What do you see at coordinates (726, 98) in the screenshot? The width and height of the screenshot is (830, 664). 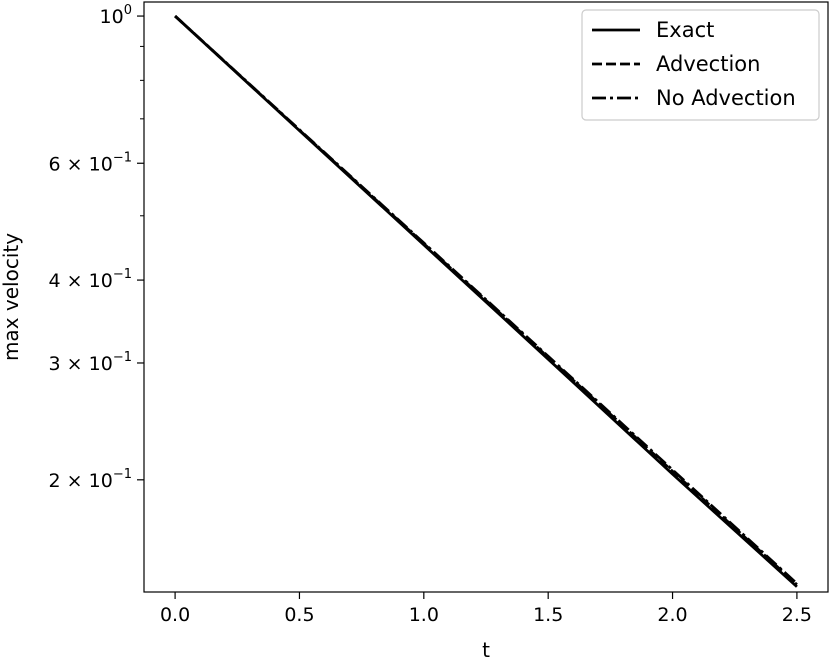 I see `legend-label-no-advection: No Advection` at bounding box center [726, 98].